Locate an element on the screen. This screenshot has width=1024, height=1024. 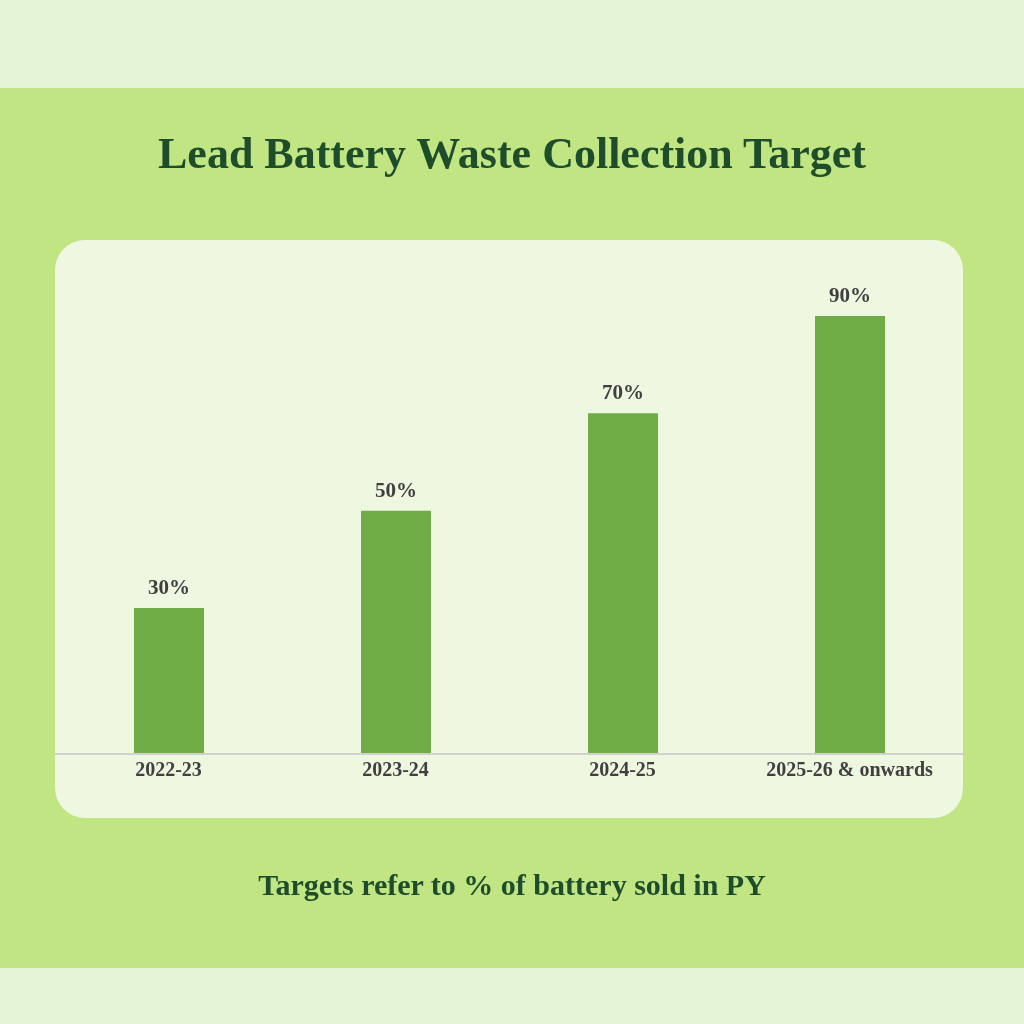
x-tick-label: 2025-26 & onwards is located at coordinates (850, 769).